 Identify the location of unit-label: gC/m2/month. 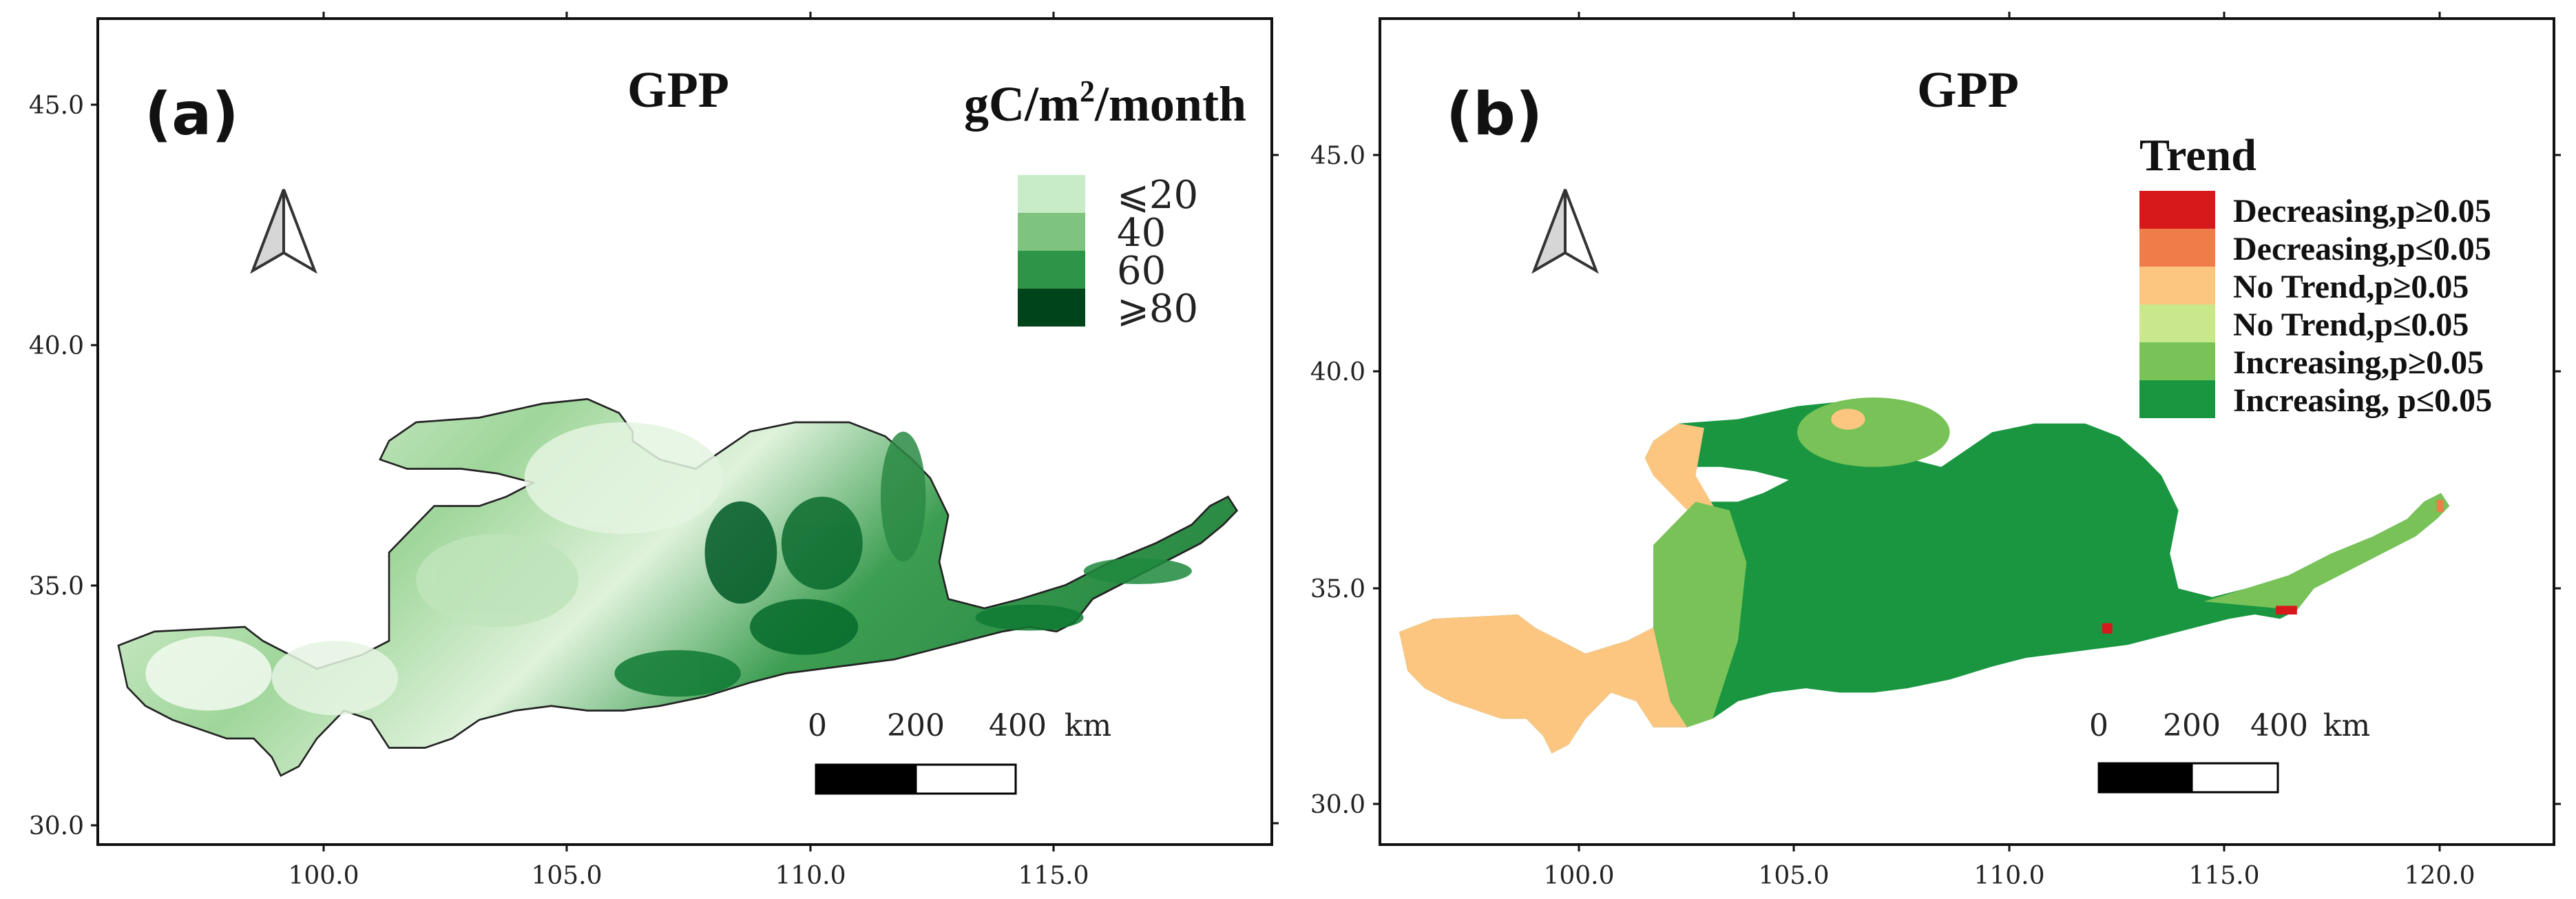
(1105, 103).